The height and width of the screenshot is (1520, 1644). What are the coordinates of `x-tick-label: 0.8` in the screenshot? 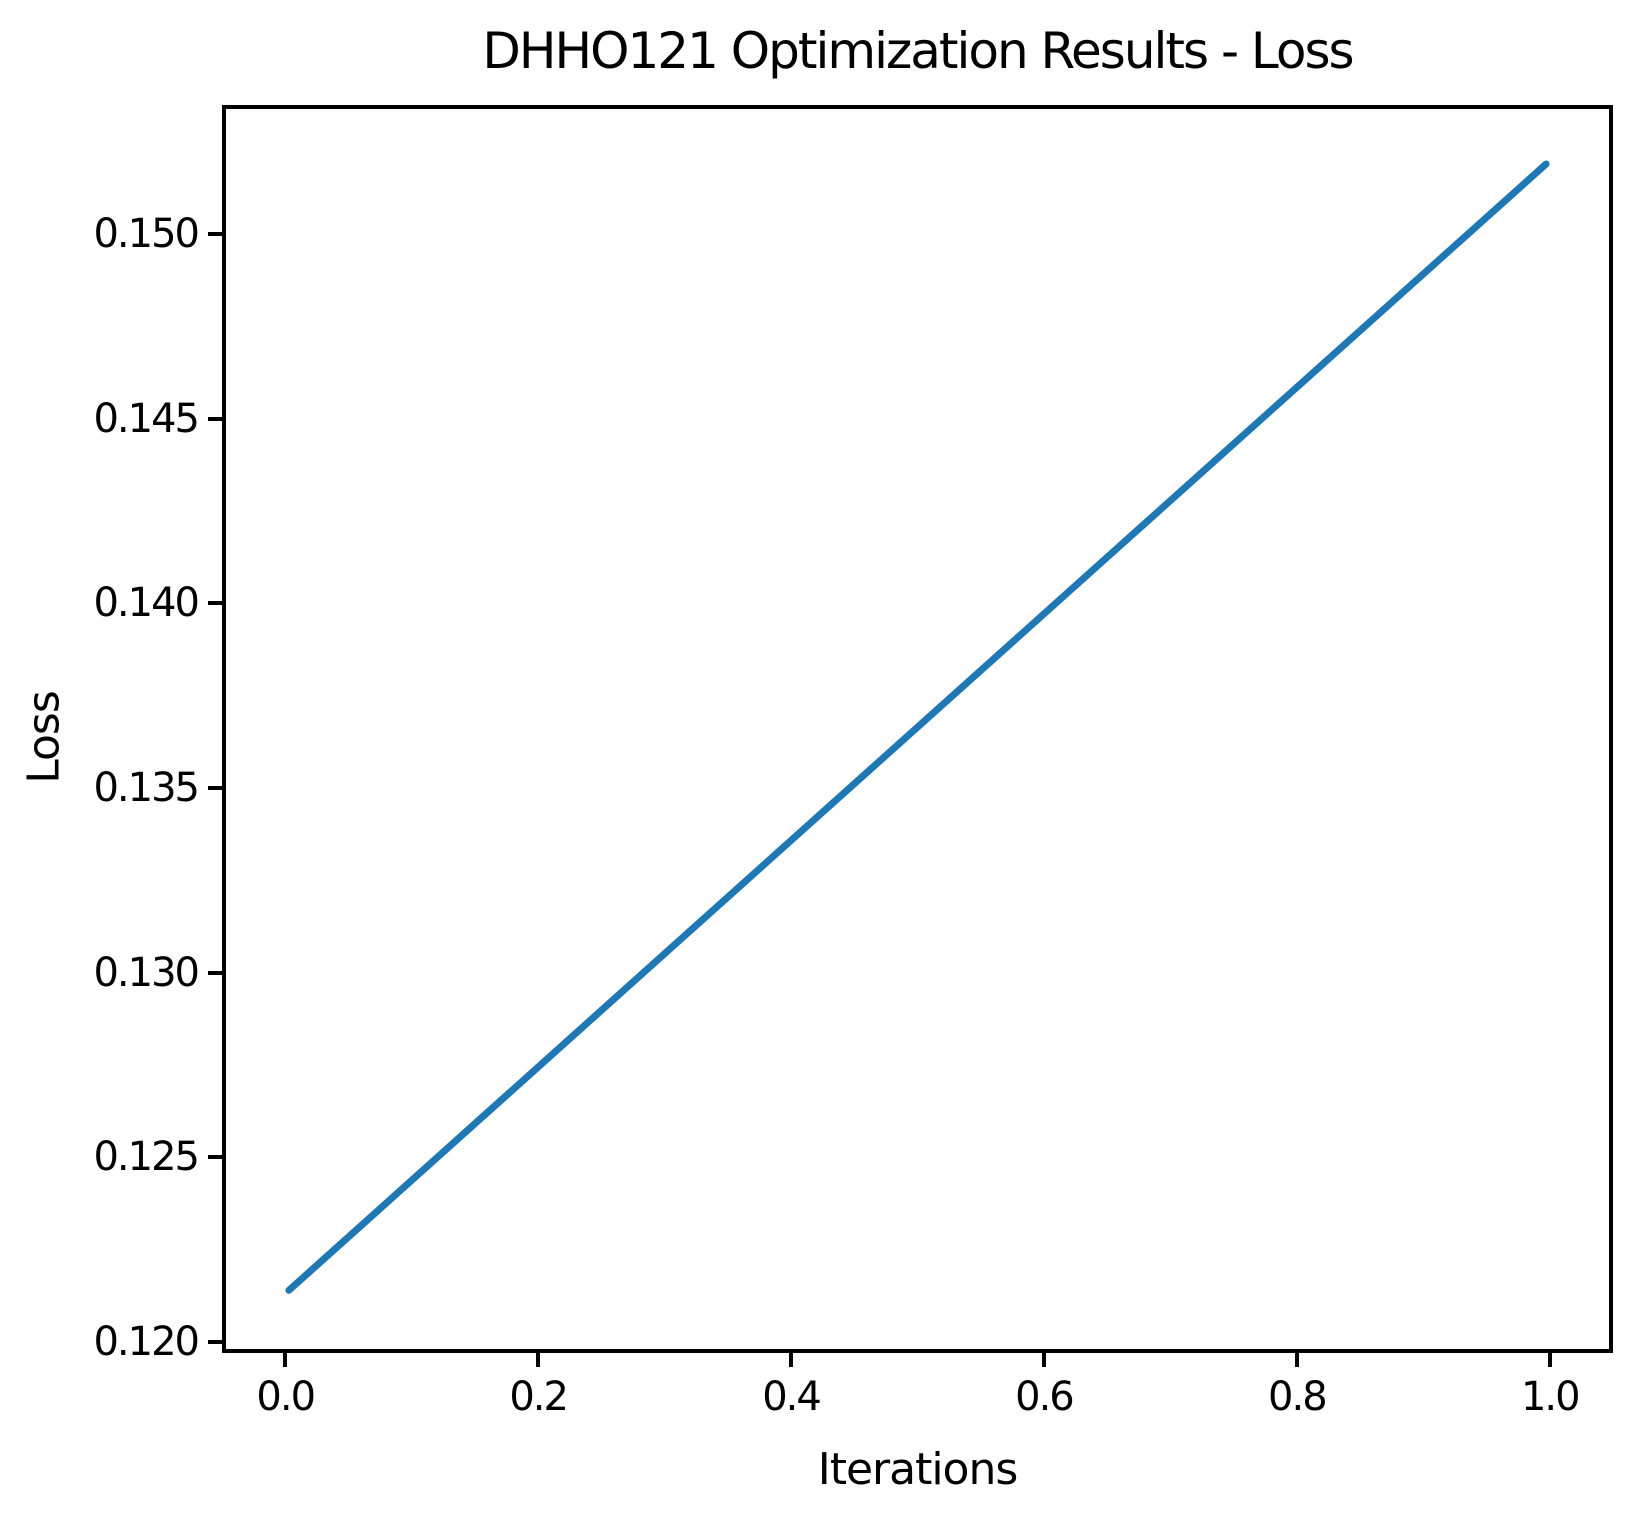 It's located at (1298, 1397).